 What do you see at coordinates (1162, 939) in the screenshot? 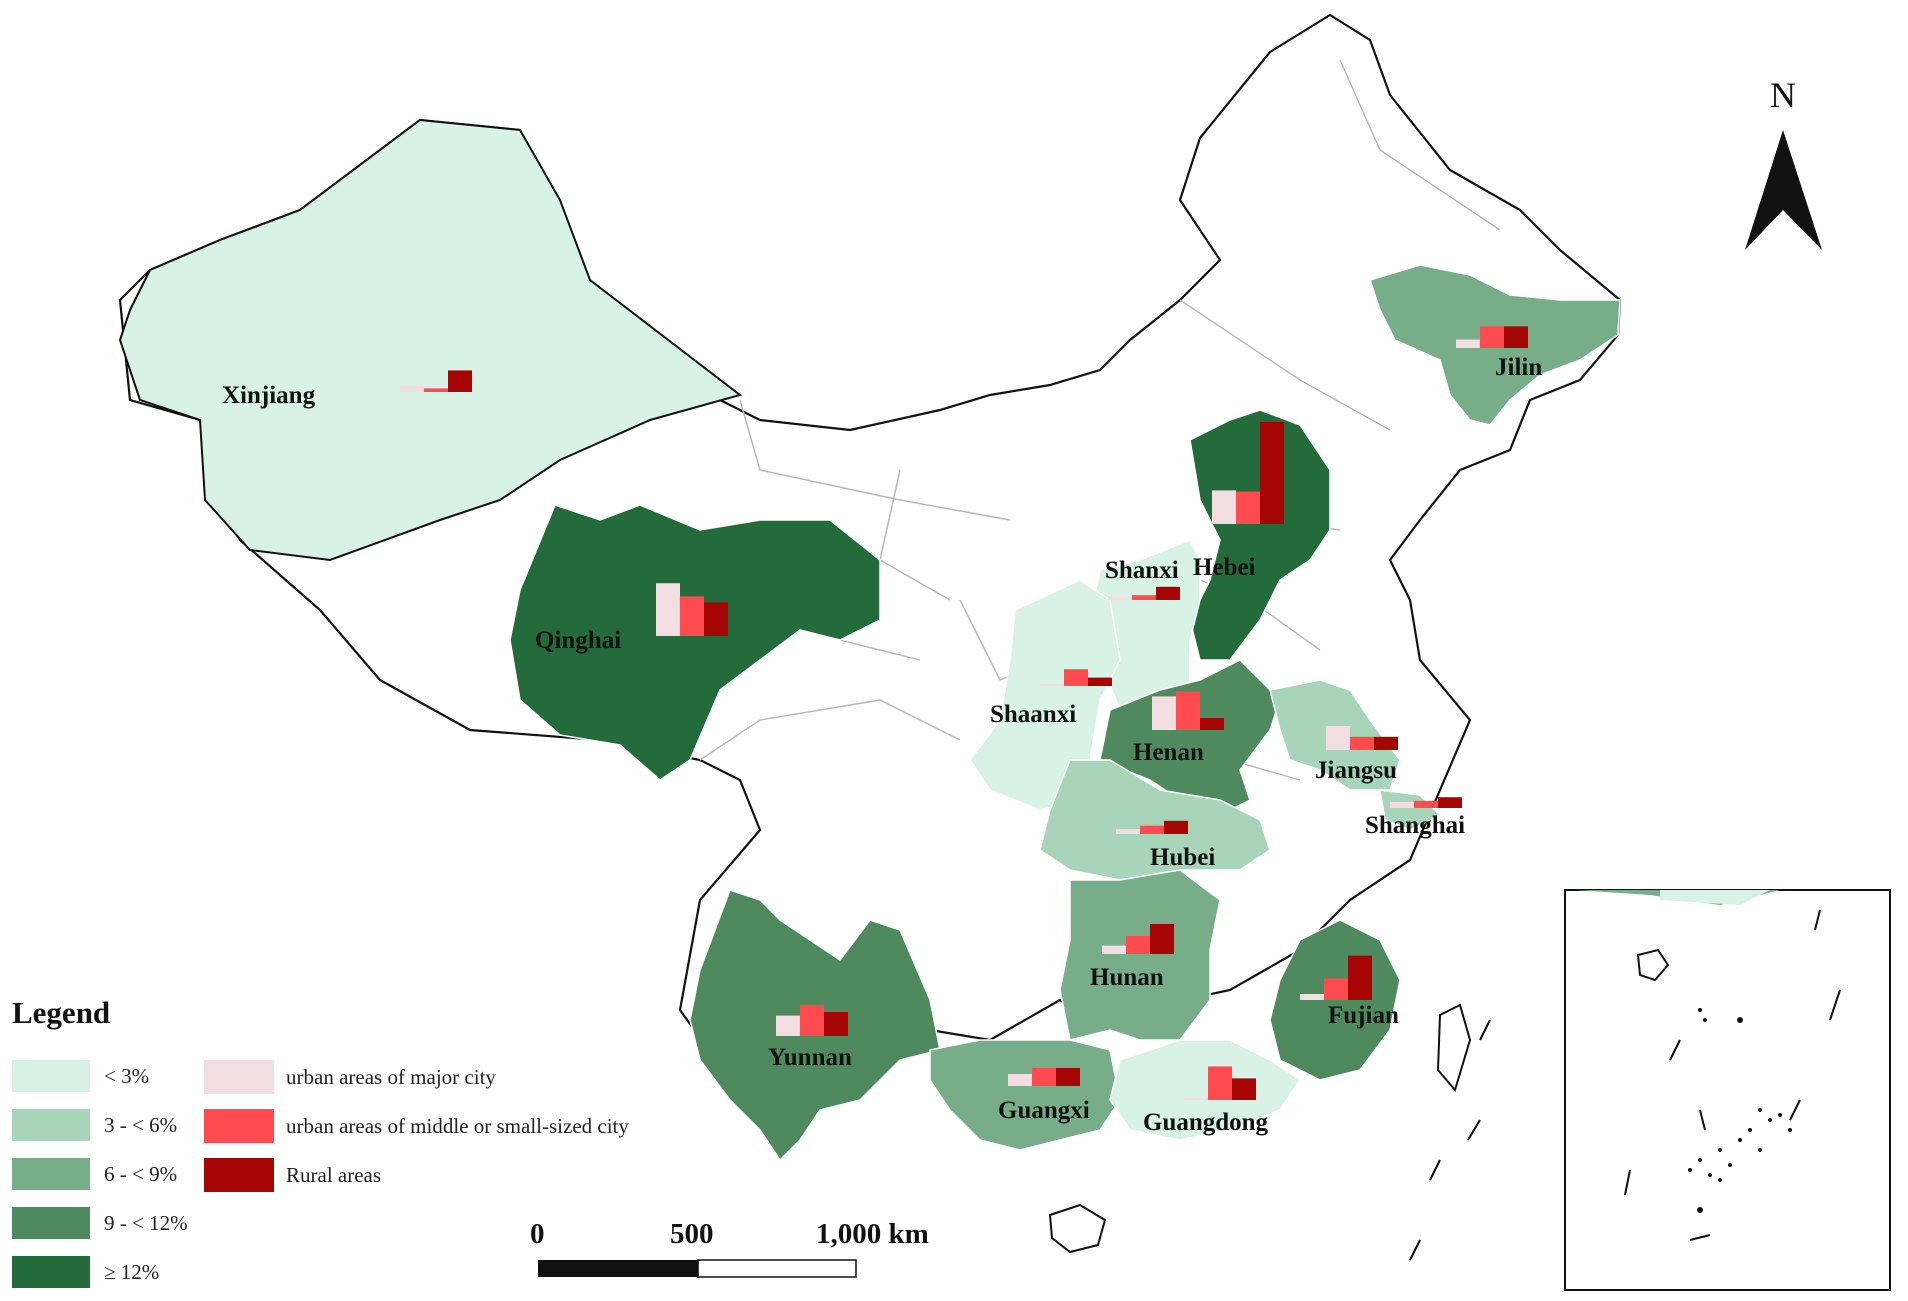
I see `bar-hunan-rural` at bounding box center [1162, 939].